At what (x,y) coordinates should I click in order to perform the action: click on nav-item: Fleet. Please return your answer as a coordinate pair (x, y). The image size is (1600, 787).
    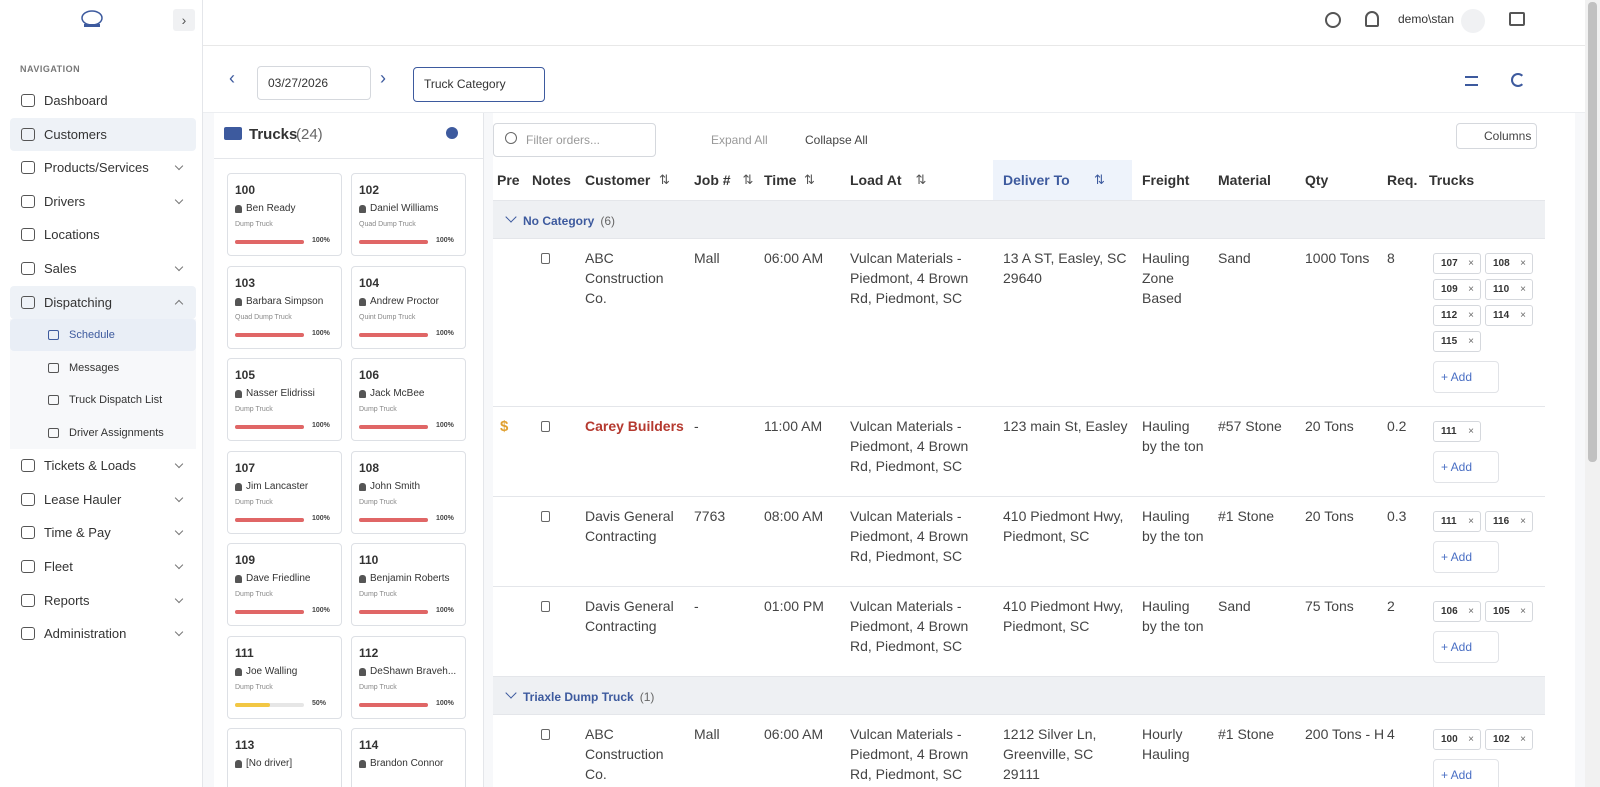
    Looking at the image, I should click on (103, 566).